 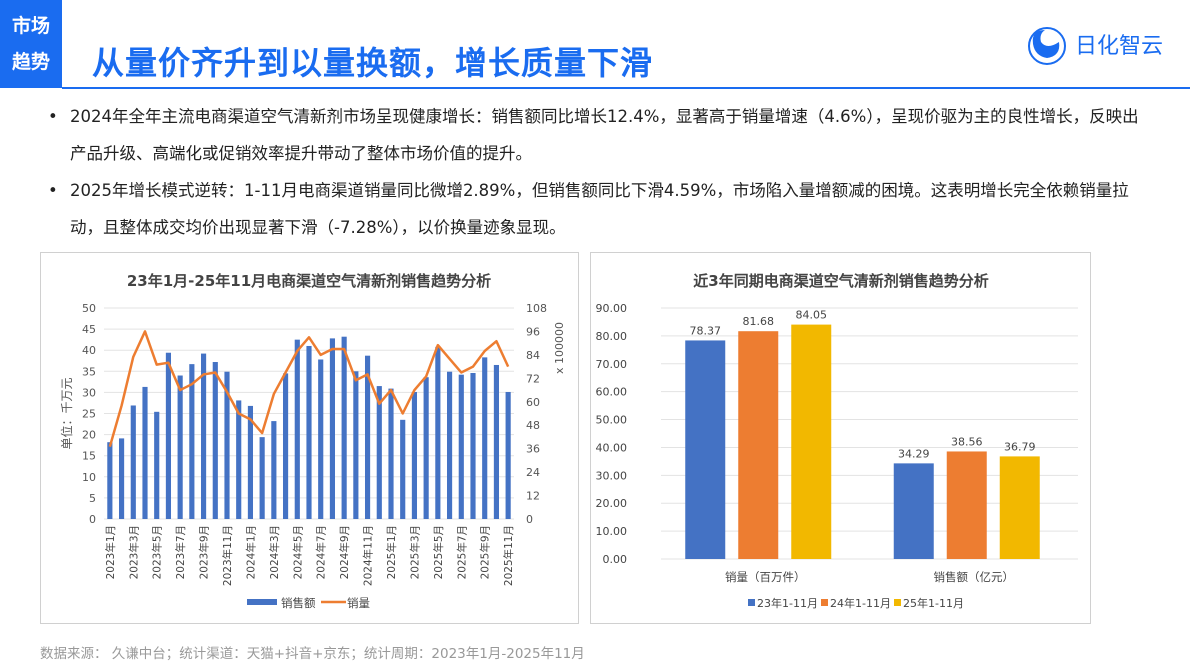 I want to click on legend-label: 24年1-11月, so click(x=860, y=603).